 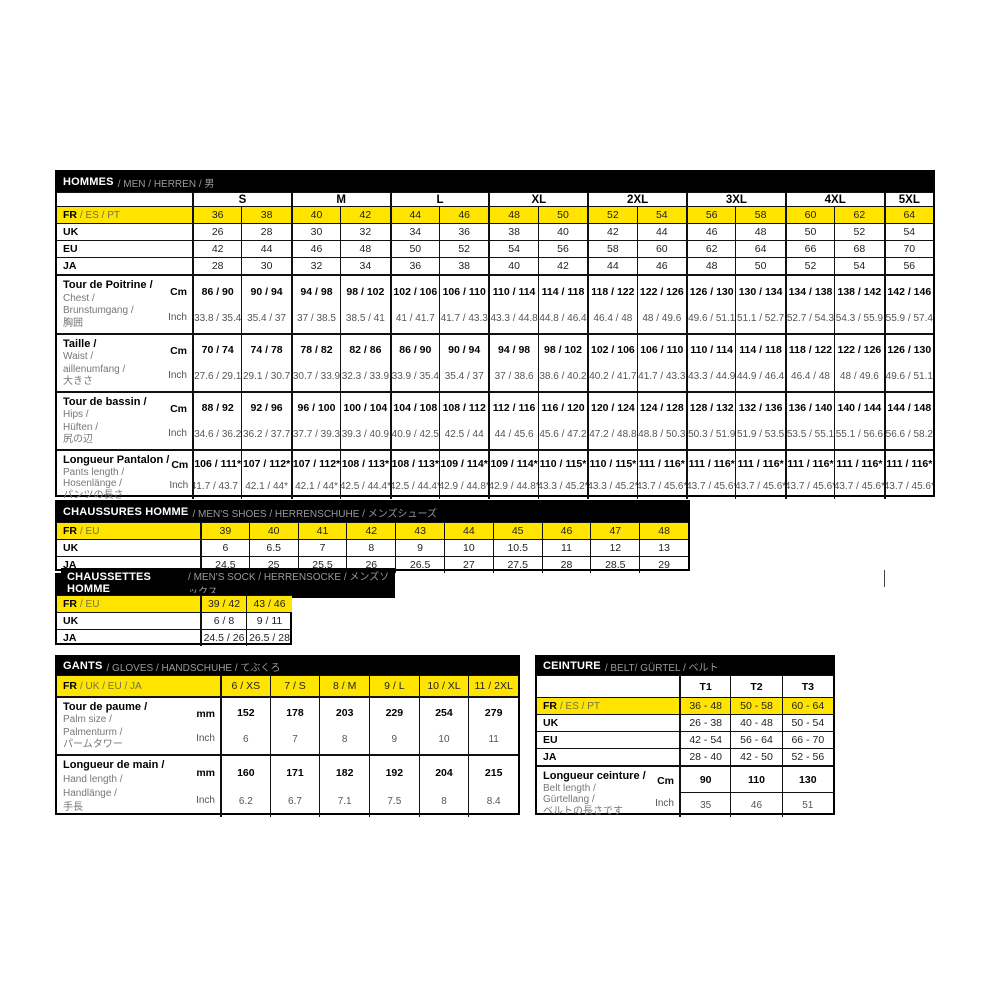 What do you see at coordinates (760, 214) in the screenshot?
I see `size-cell: 58` at bounding box center [760, 214].